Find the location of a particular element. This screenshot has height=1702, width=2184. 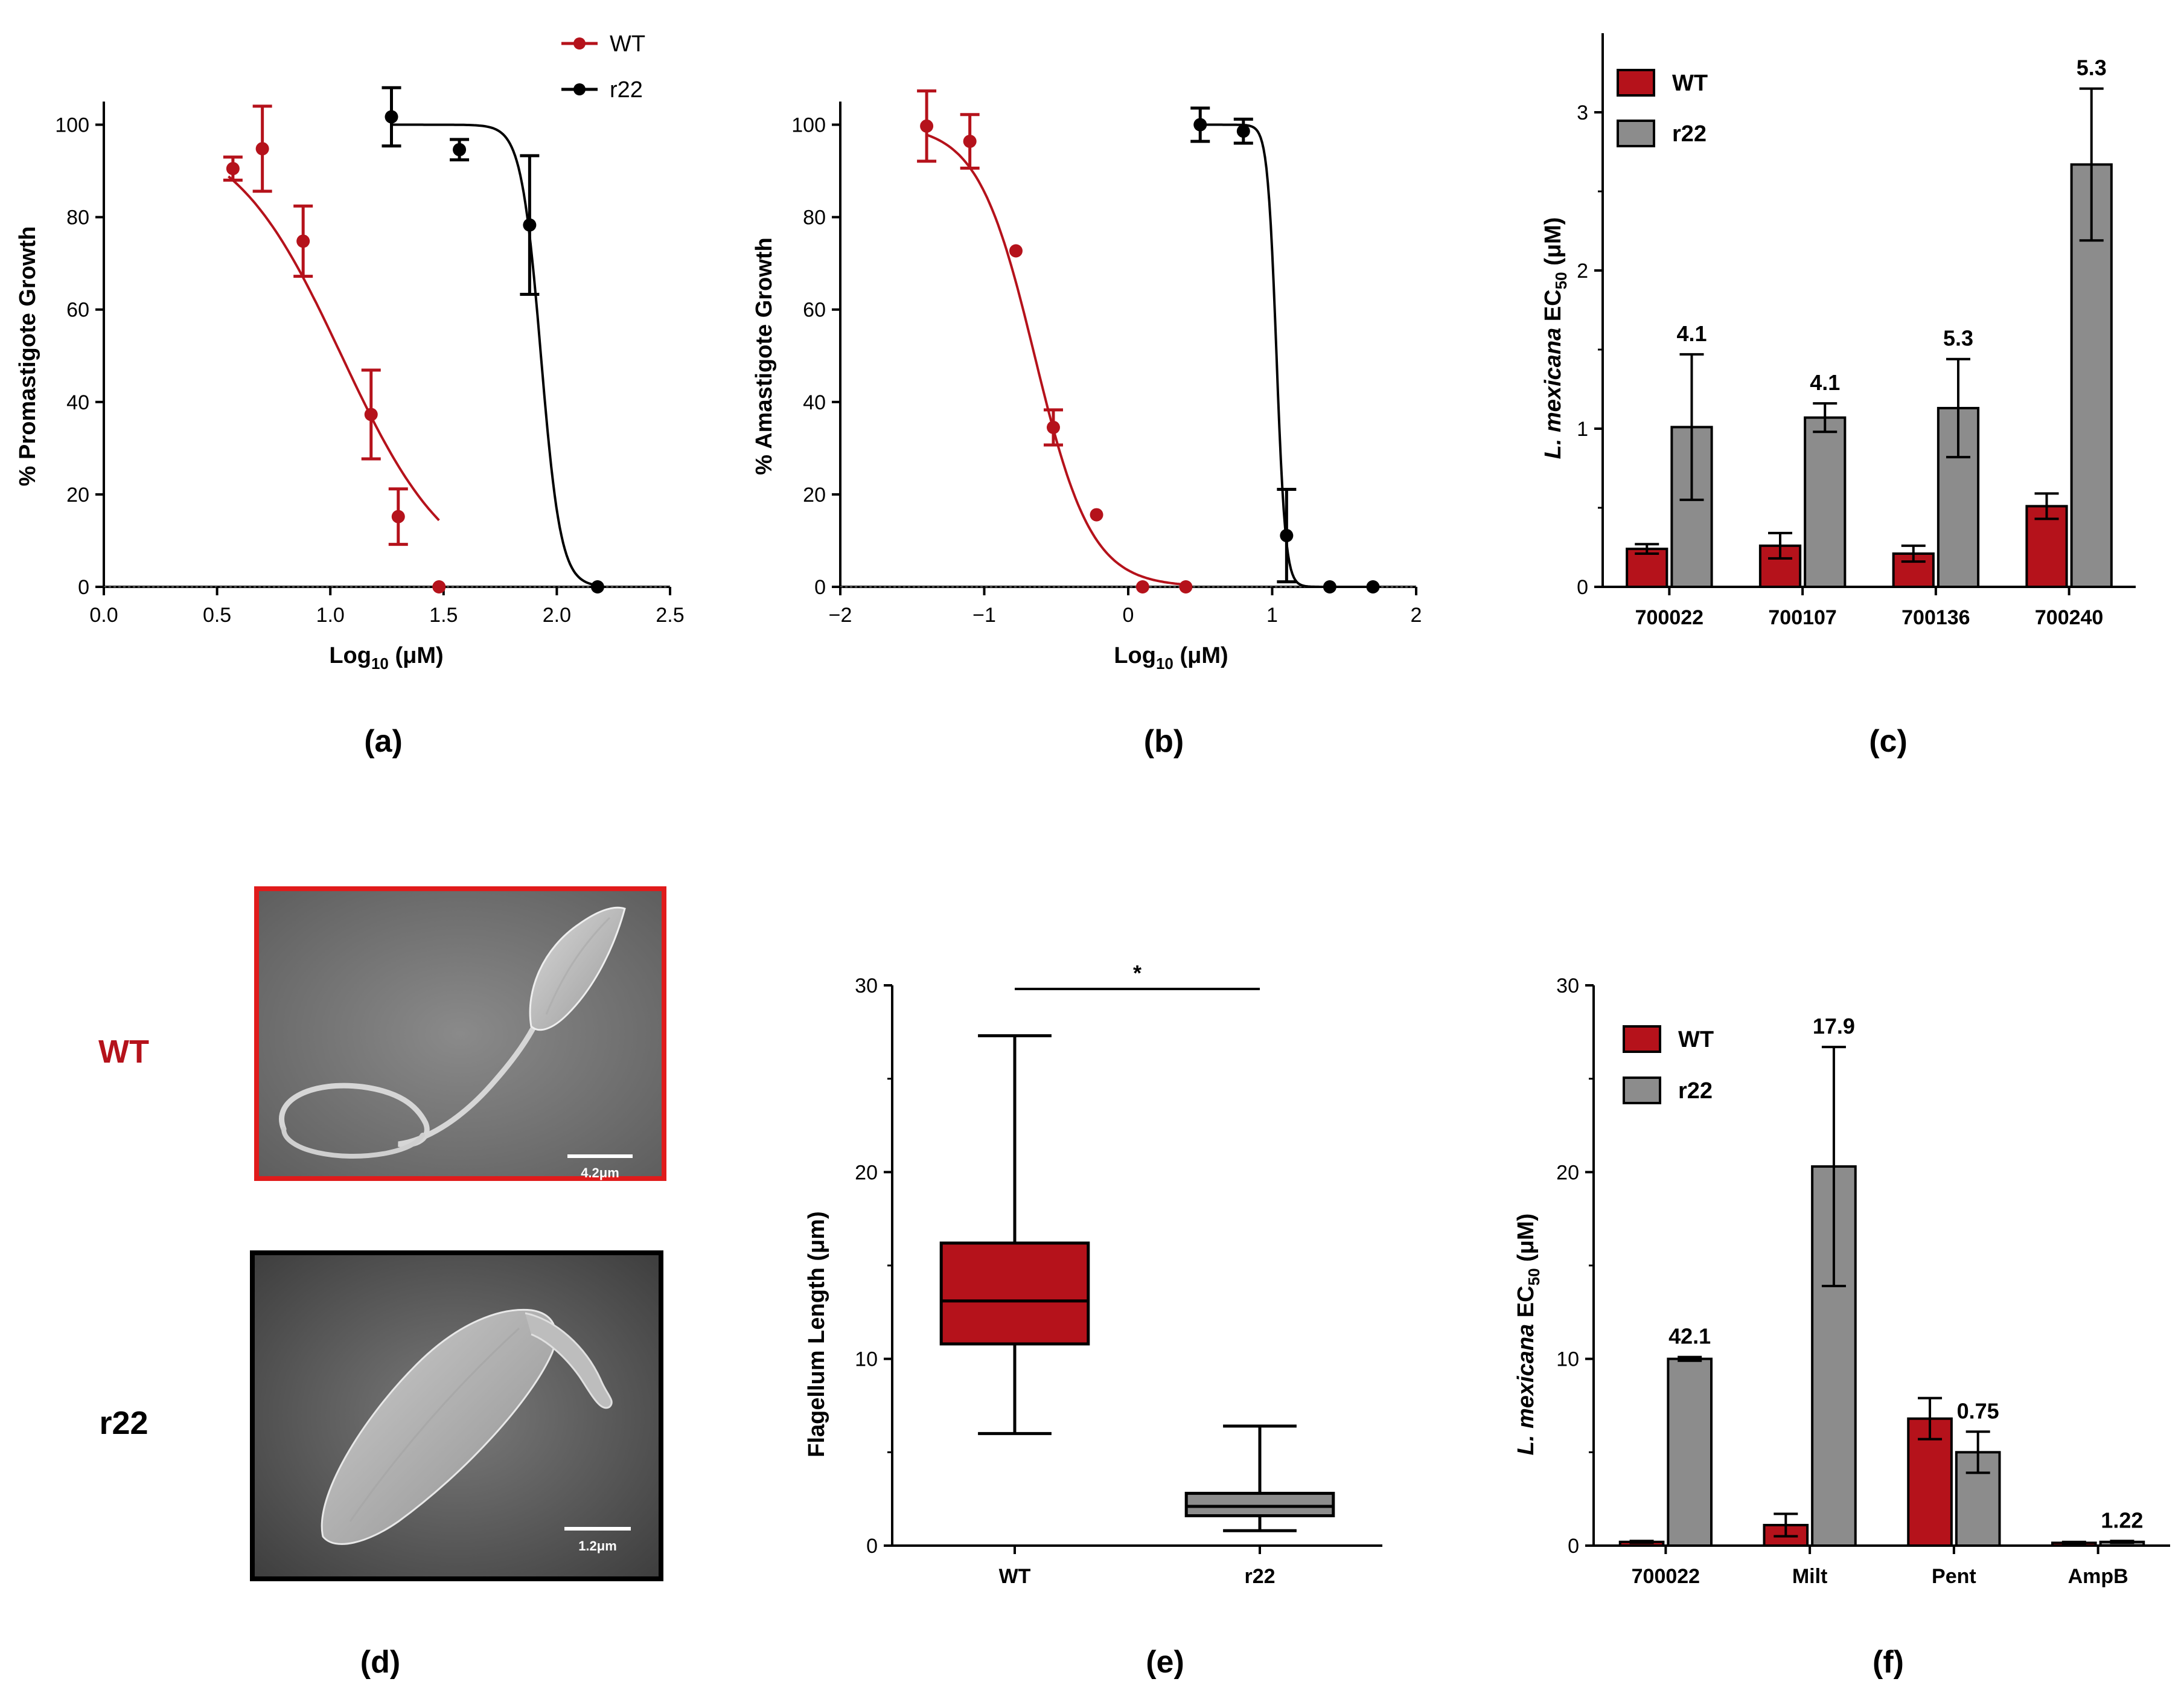

fit-curve-r22 is located at coordinates (495, 355).